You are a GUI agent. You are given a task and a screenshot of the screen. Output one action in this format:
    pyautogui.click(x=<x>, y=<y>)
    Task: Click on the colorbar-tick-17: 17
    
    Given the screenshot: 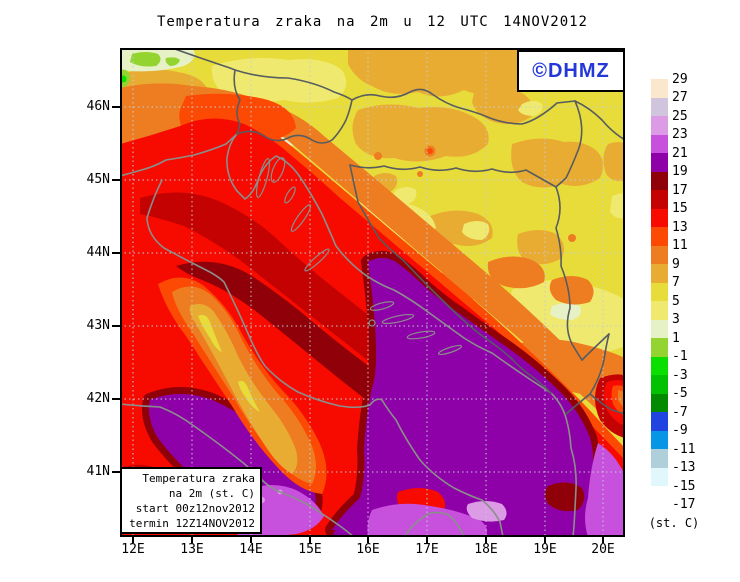 What is the action you would take?
    pyautogui.click(x=680, y=190)
    